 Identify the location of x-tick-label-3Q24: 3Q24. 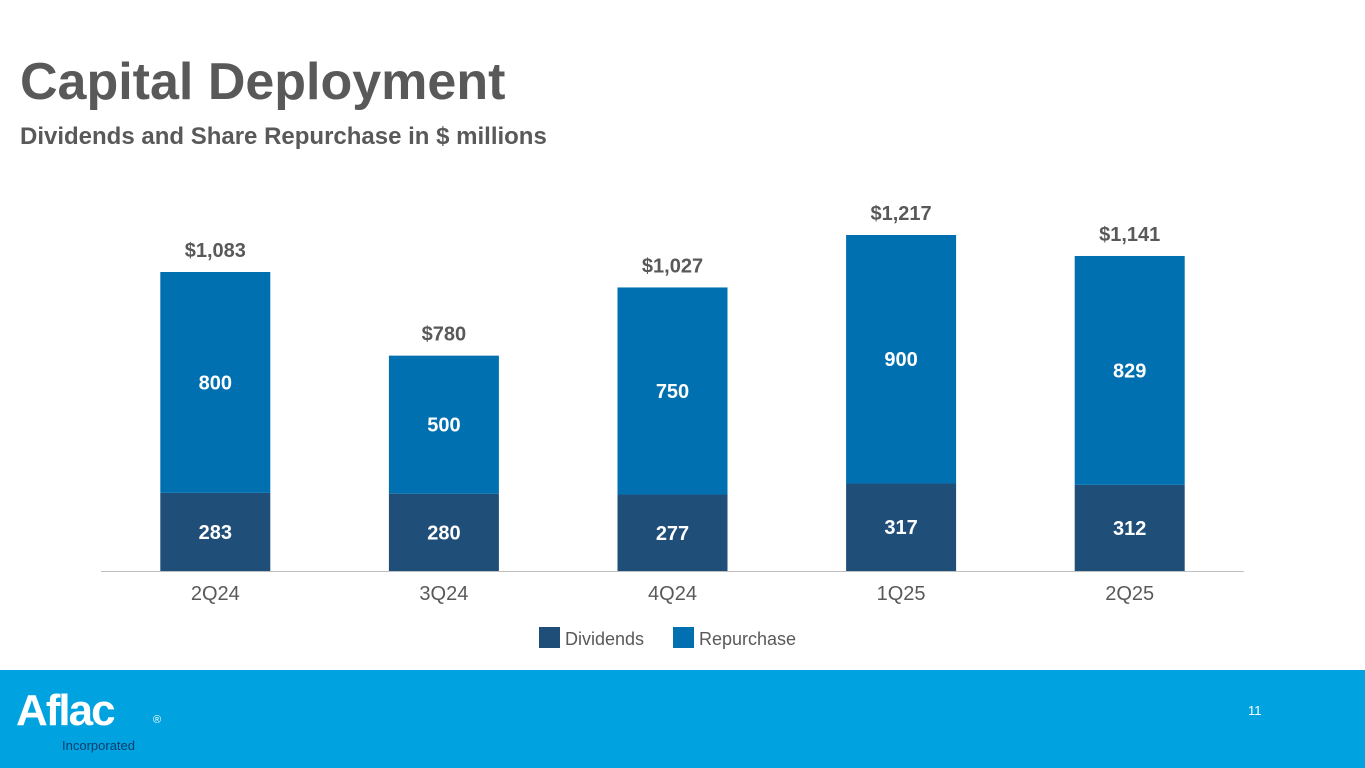
(443, 594).